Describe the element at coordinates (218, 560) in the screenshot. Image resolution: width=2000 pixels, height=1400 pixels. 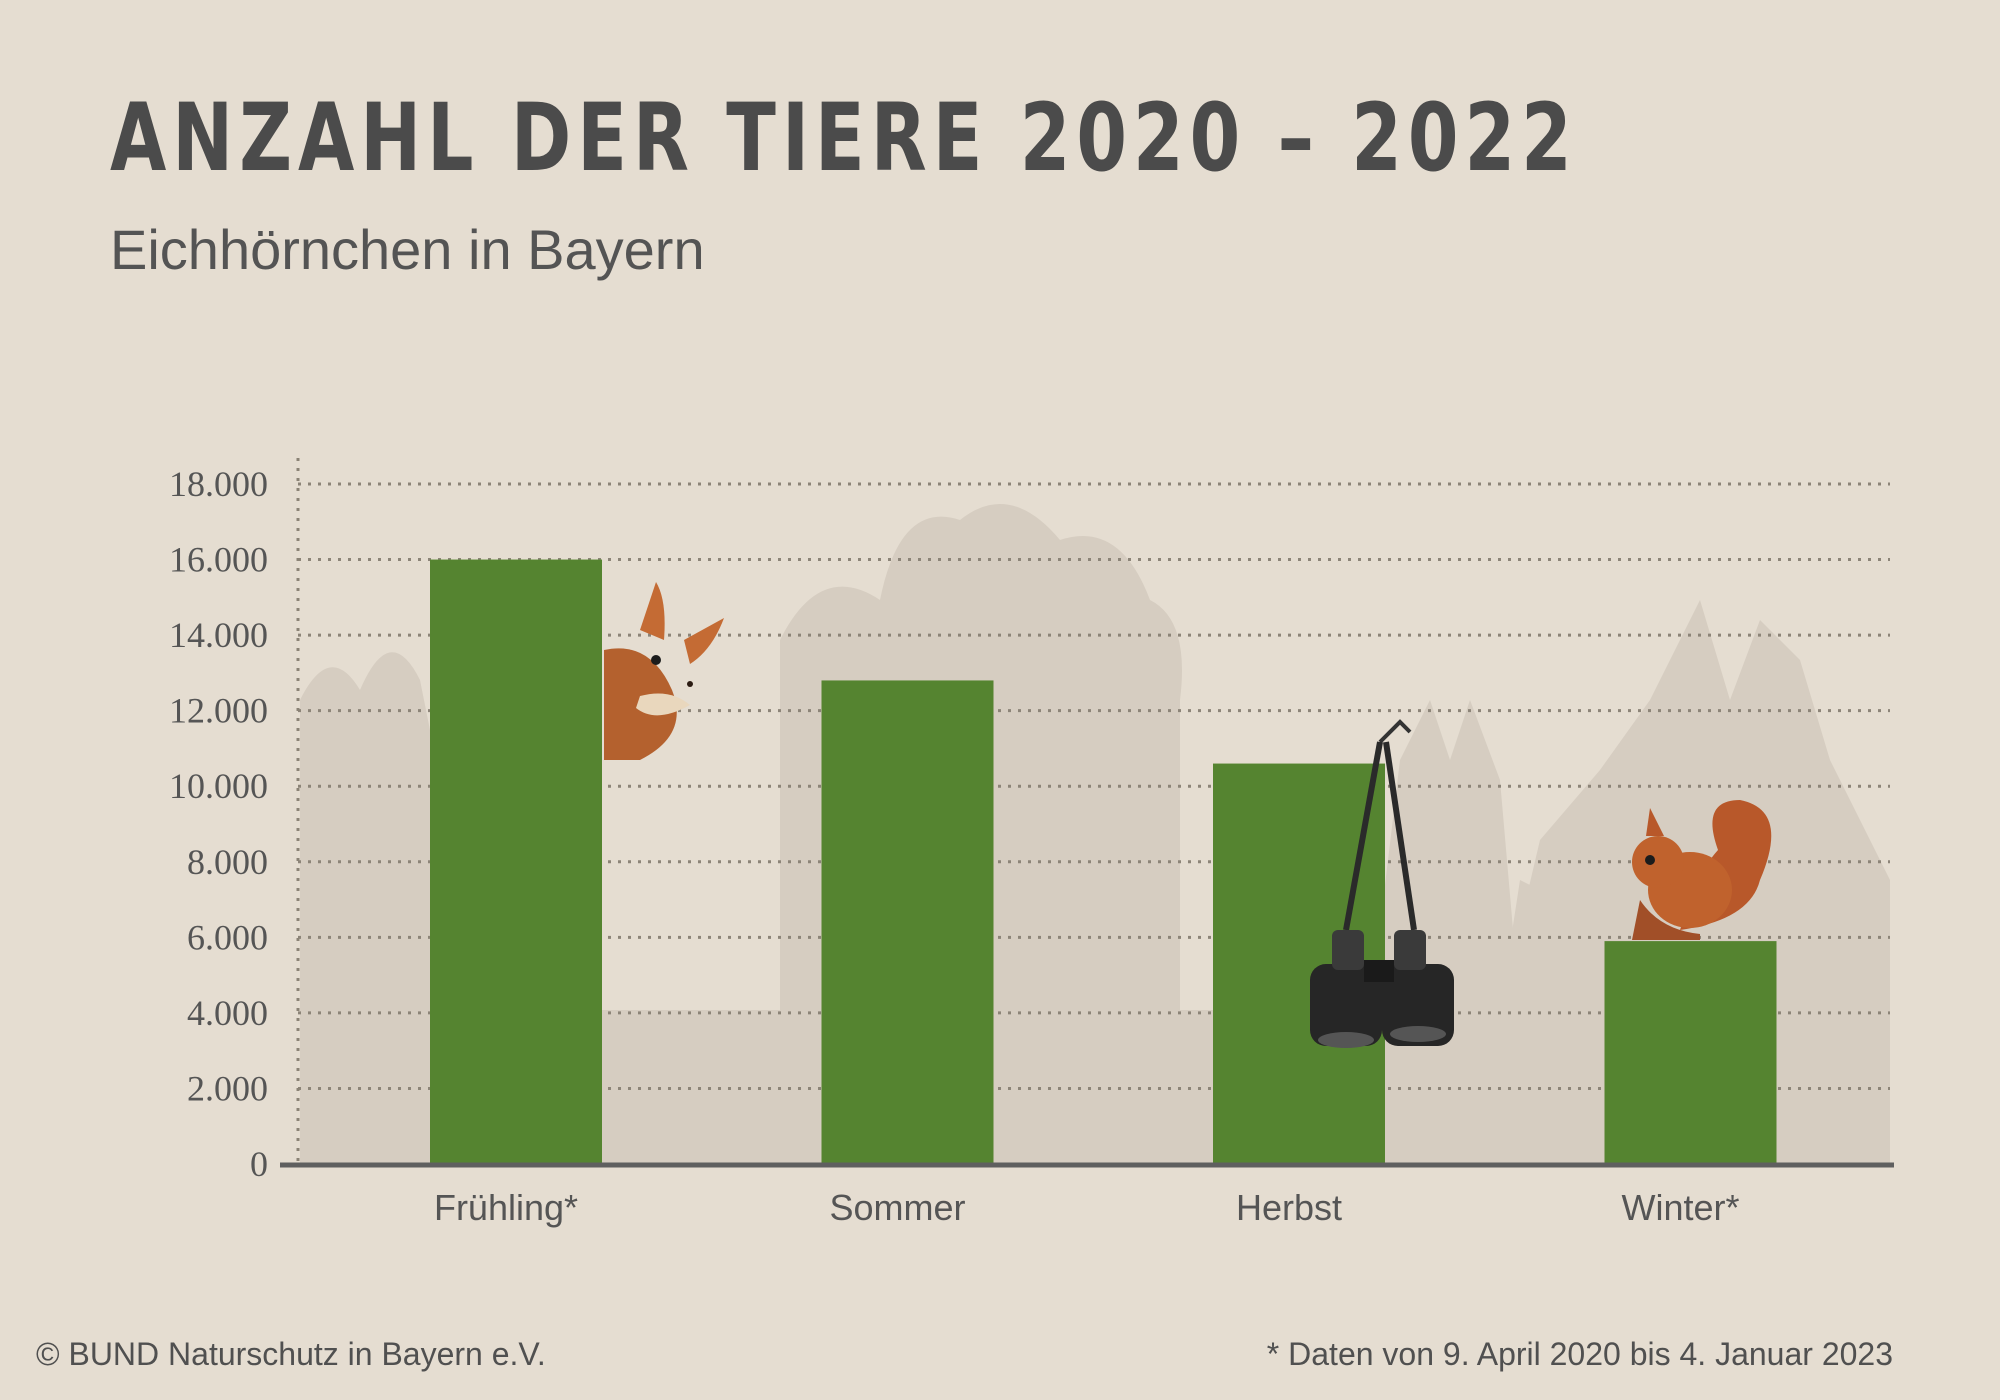
I see `y-tick-label: 16.000` at that location.